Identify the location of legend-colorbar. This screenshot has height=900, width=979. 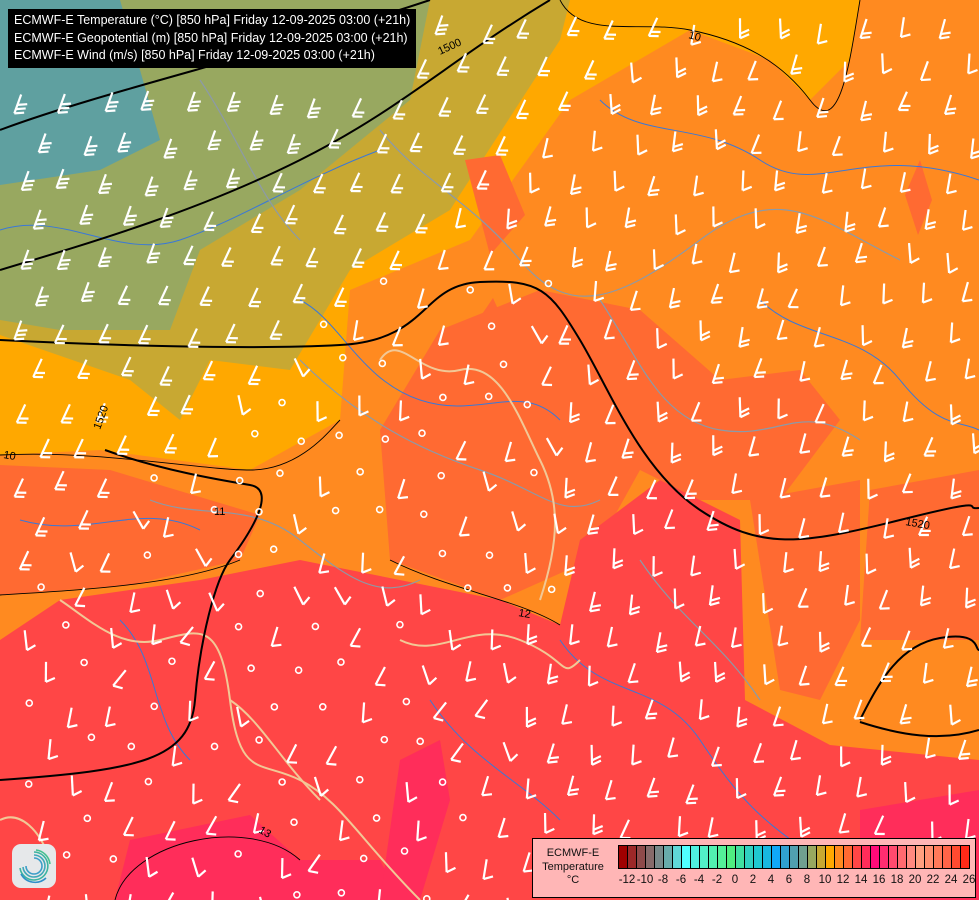
(794, 857).